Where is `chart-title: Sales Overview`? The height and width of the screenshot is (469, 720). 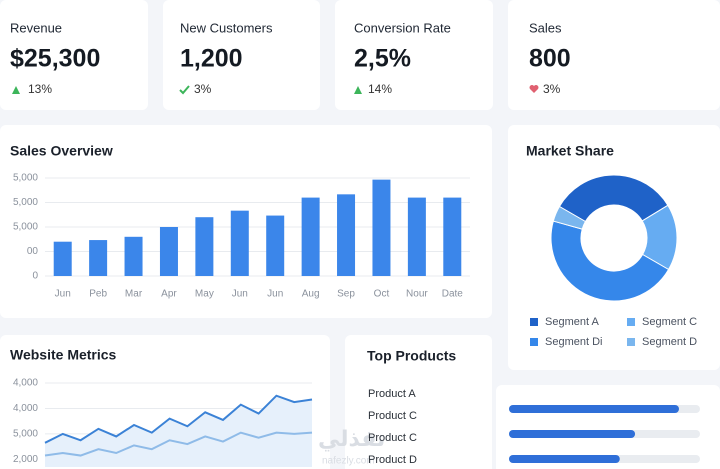
chart-title: Sales Overview is located at coordinates (61, 151).